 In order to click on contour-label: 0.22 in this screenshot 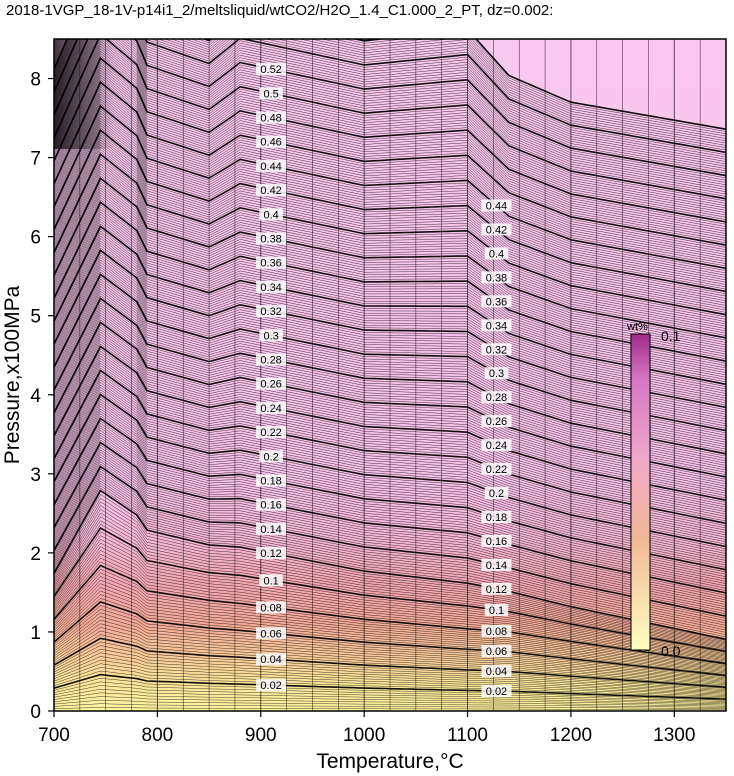, I will do `click(496, 470)`.